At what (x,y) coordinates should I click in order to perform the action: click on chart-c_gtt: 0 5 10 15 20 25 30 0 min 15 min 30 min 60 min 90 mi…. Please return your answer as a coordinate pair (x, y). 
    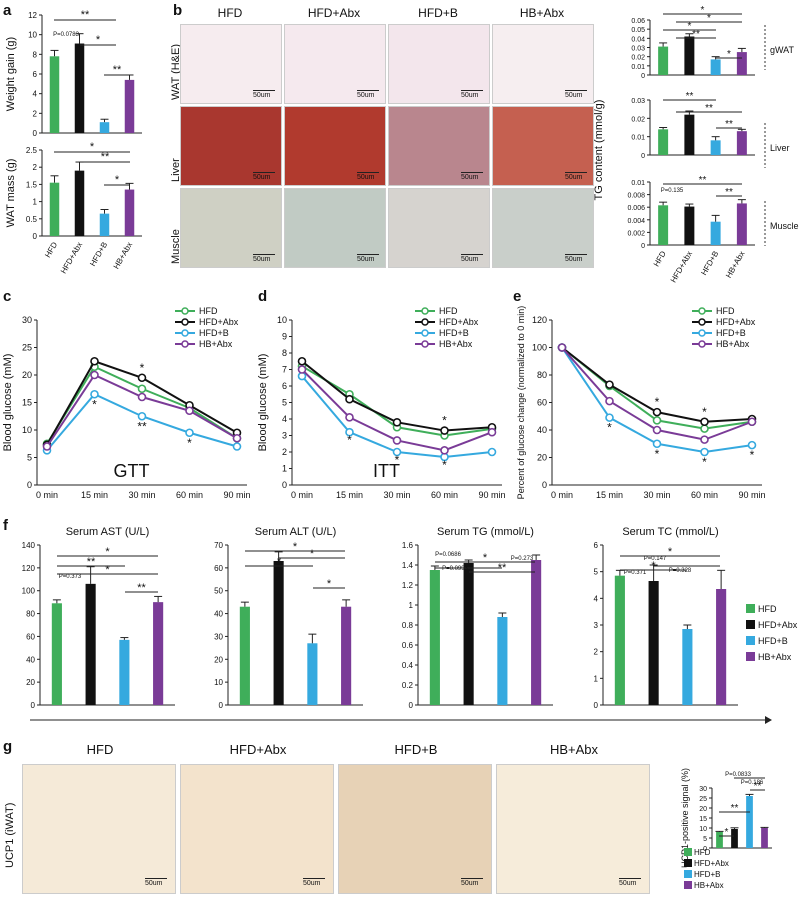
    Looking at the image, I should click on (126, 403).